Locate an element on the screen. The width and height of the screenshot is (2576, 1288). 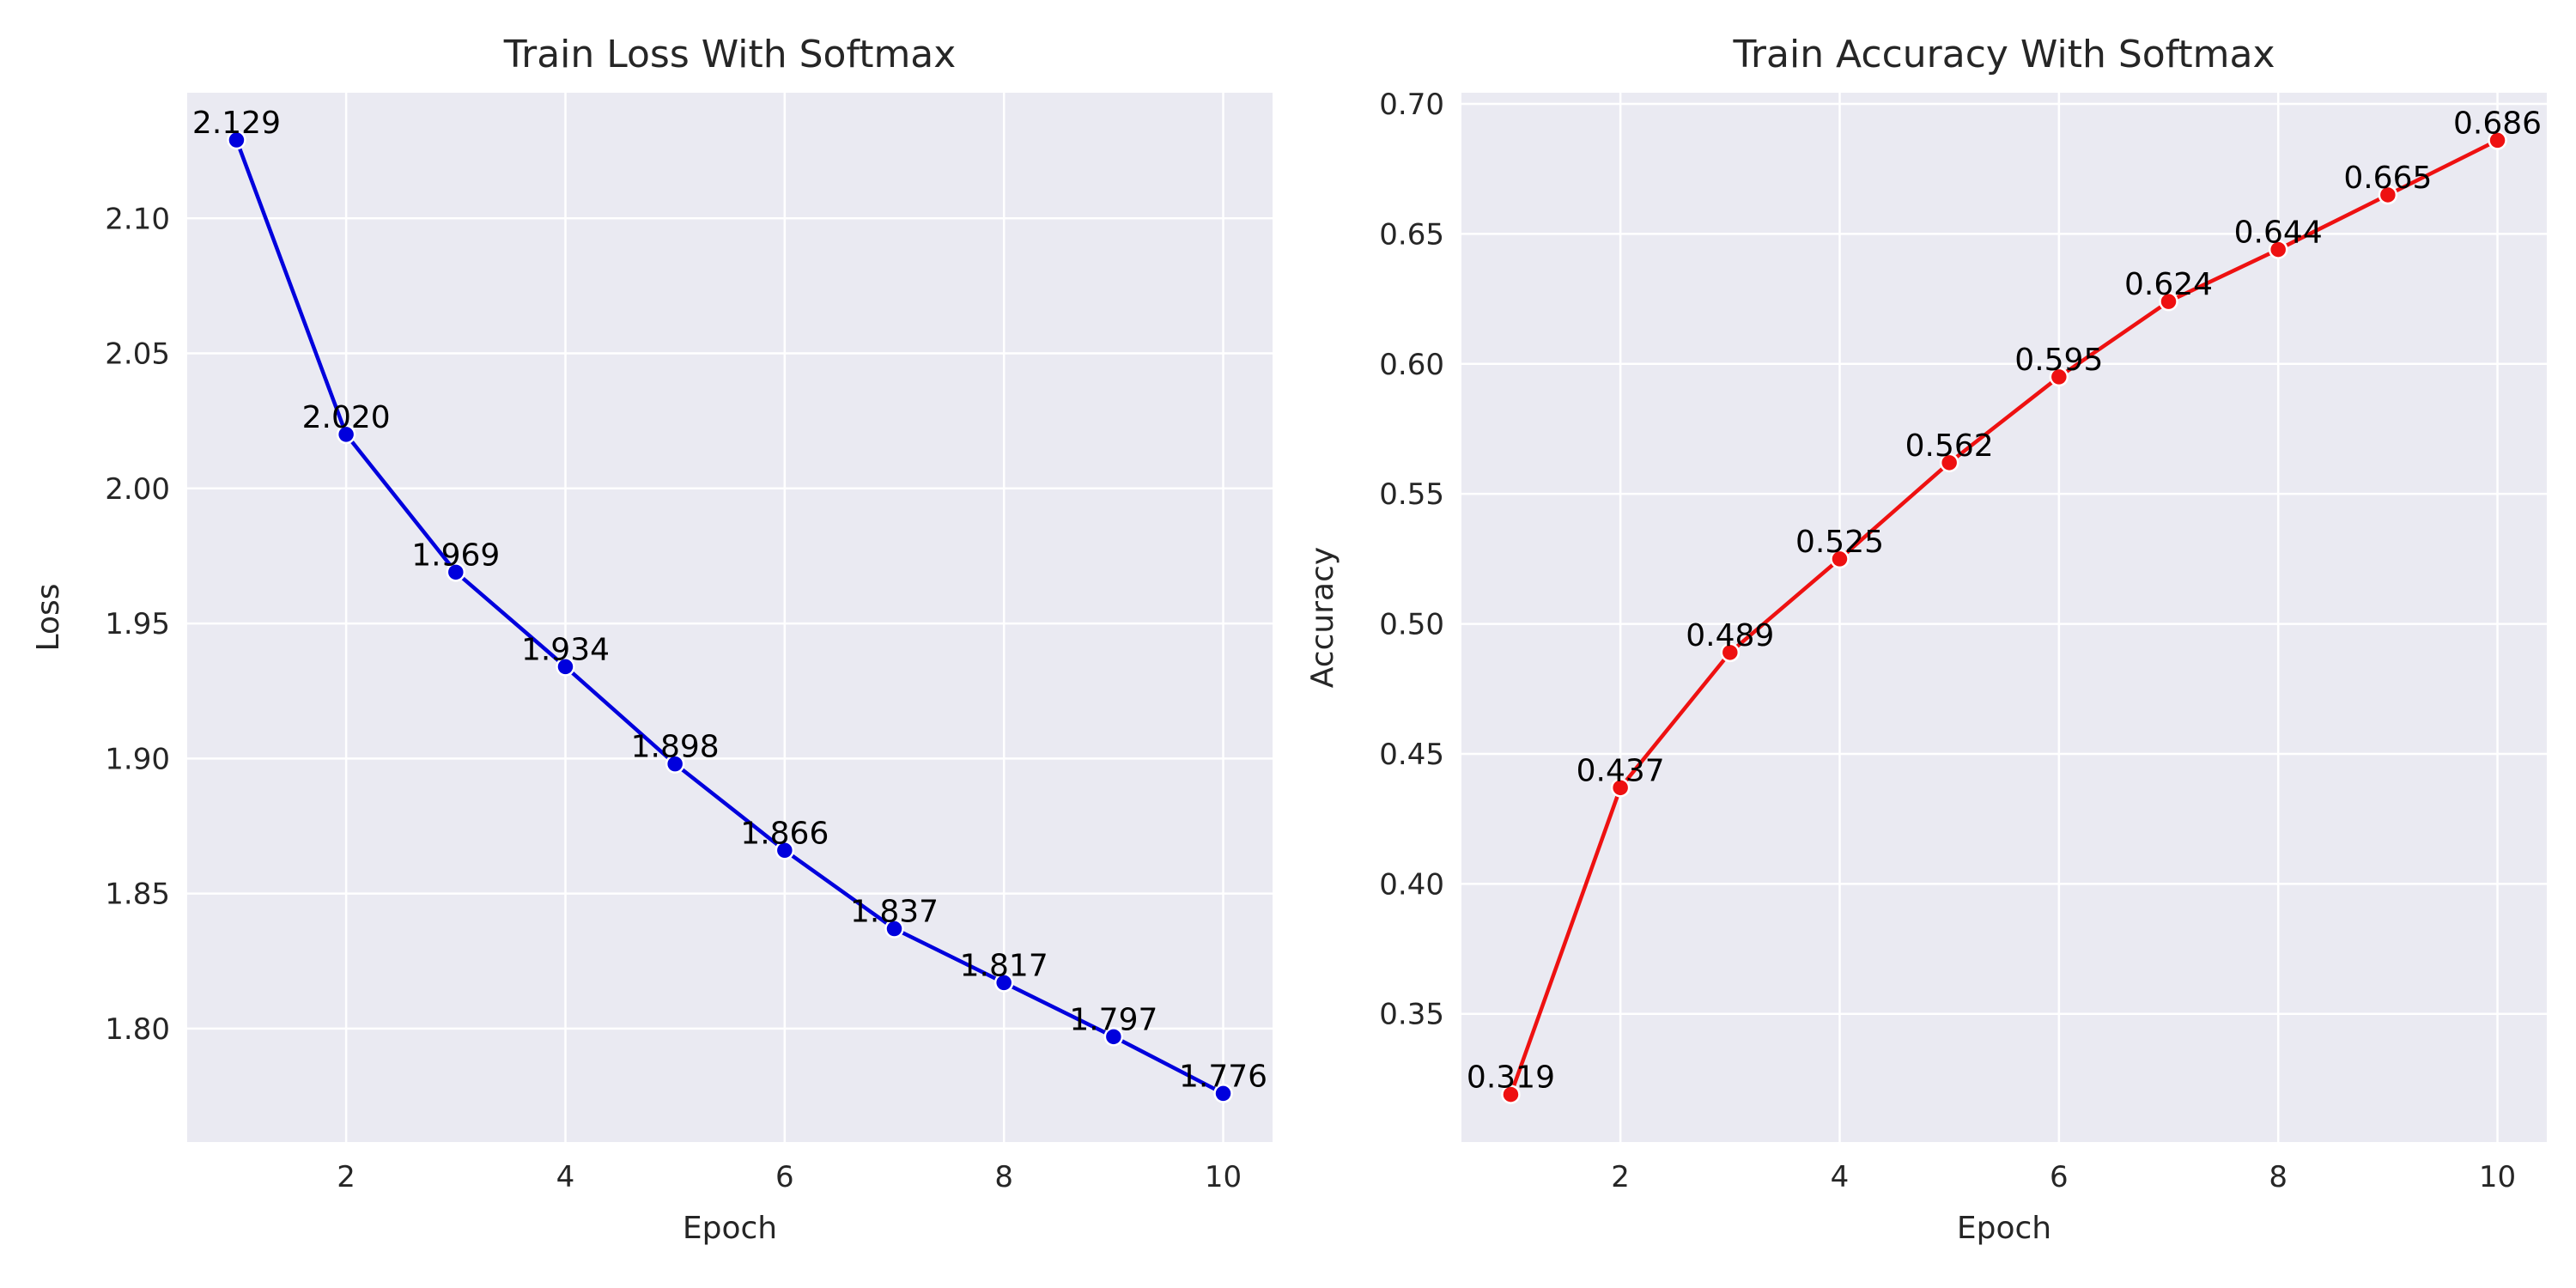
accuracy-y-tick-label: 0.50 is located at coordinates (1411, 625).